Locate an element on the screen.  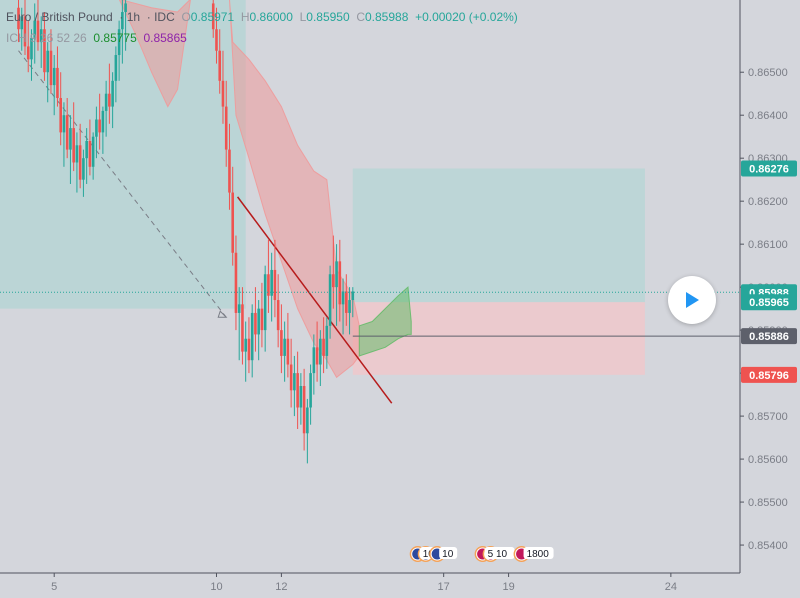
legend-ichimoku-a: 0.85775 is located at coordinates (115, 38).